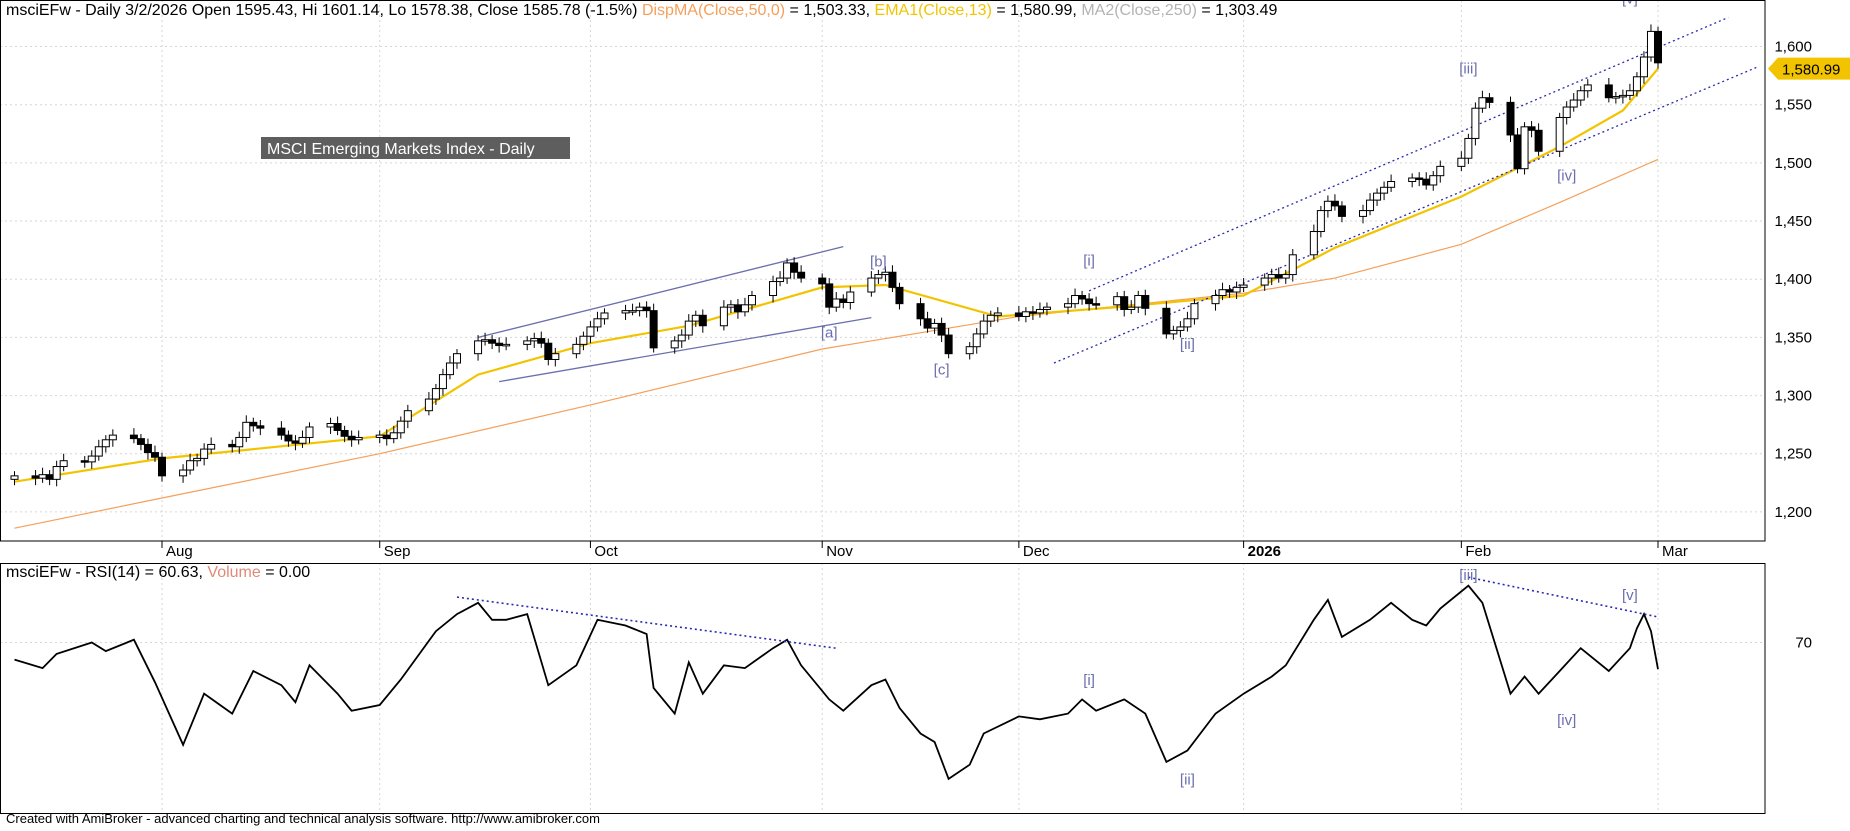 The width and height of the screenshot is (1850, 831). Describe the element at coordinates (1036, 551) in the screenshot. I see `x-tick-label: Dec` at that location.